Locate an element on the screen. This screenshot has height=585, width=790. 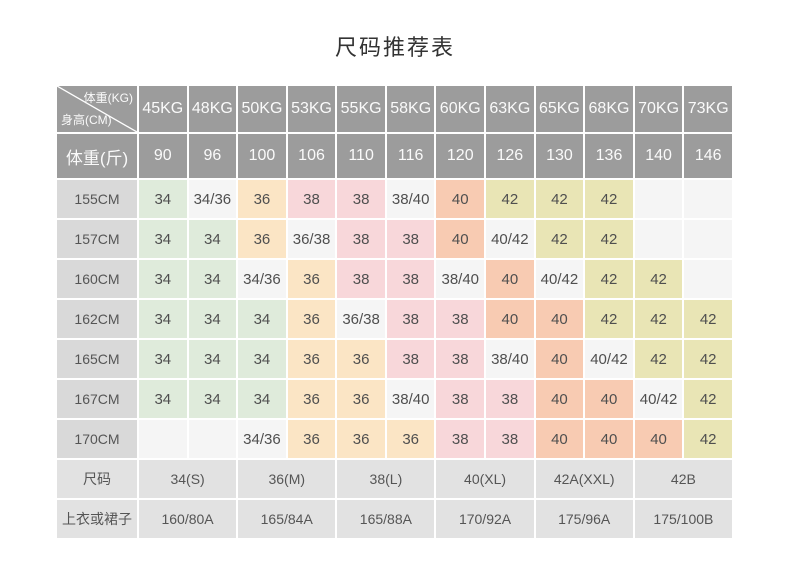
jin-value-cell: 140 is located at coordinates (658, 156).